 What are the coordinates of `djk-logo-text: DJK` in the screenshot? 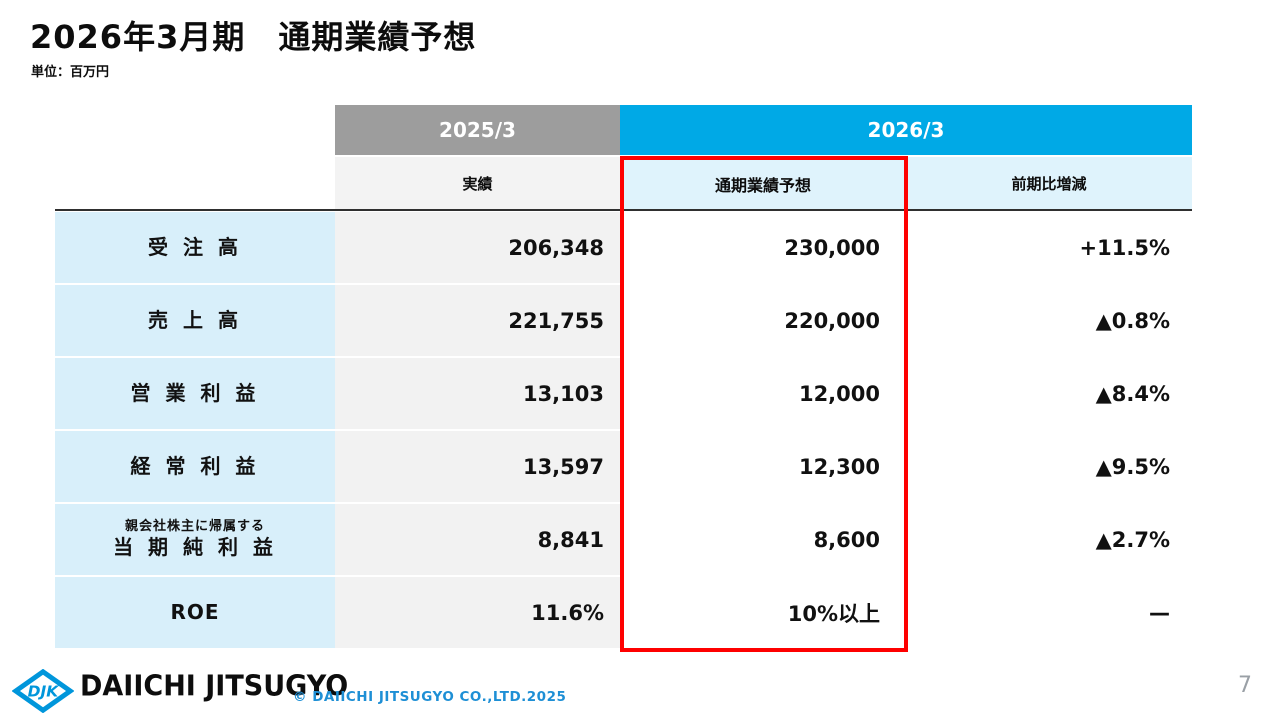 It's located at (44, 692).